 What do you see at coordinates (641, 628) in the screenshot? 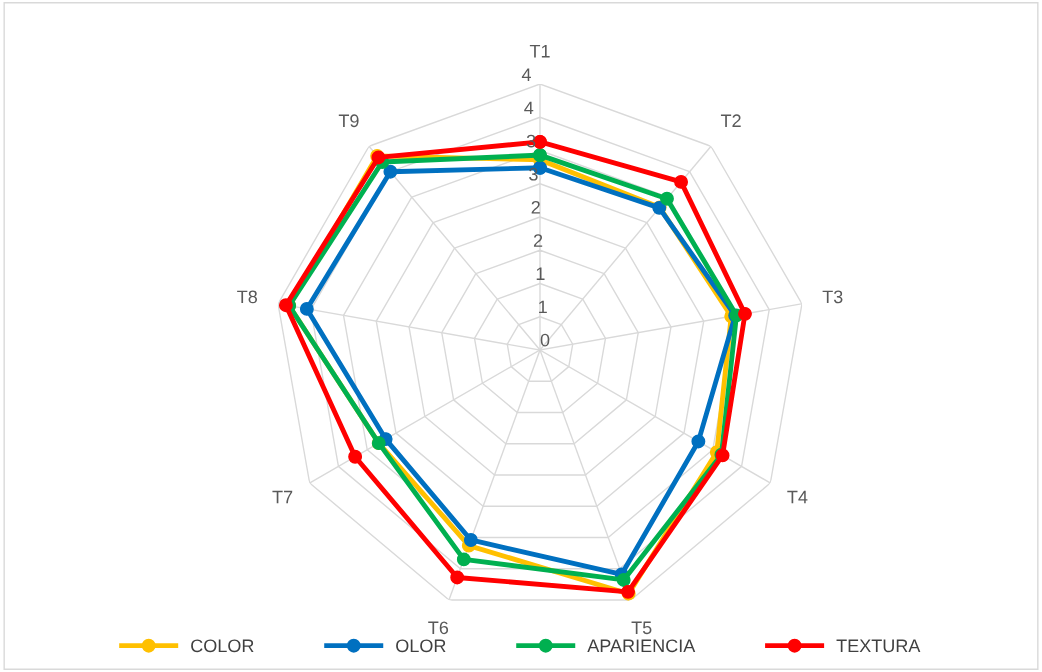
I see `spoke-label: T5` at bounding box center [641, 628].